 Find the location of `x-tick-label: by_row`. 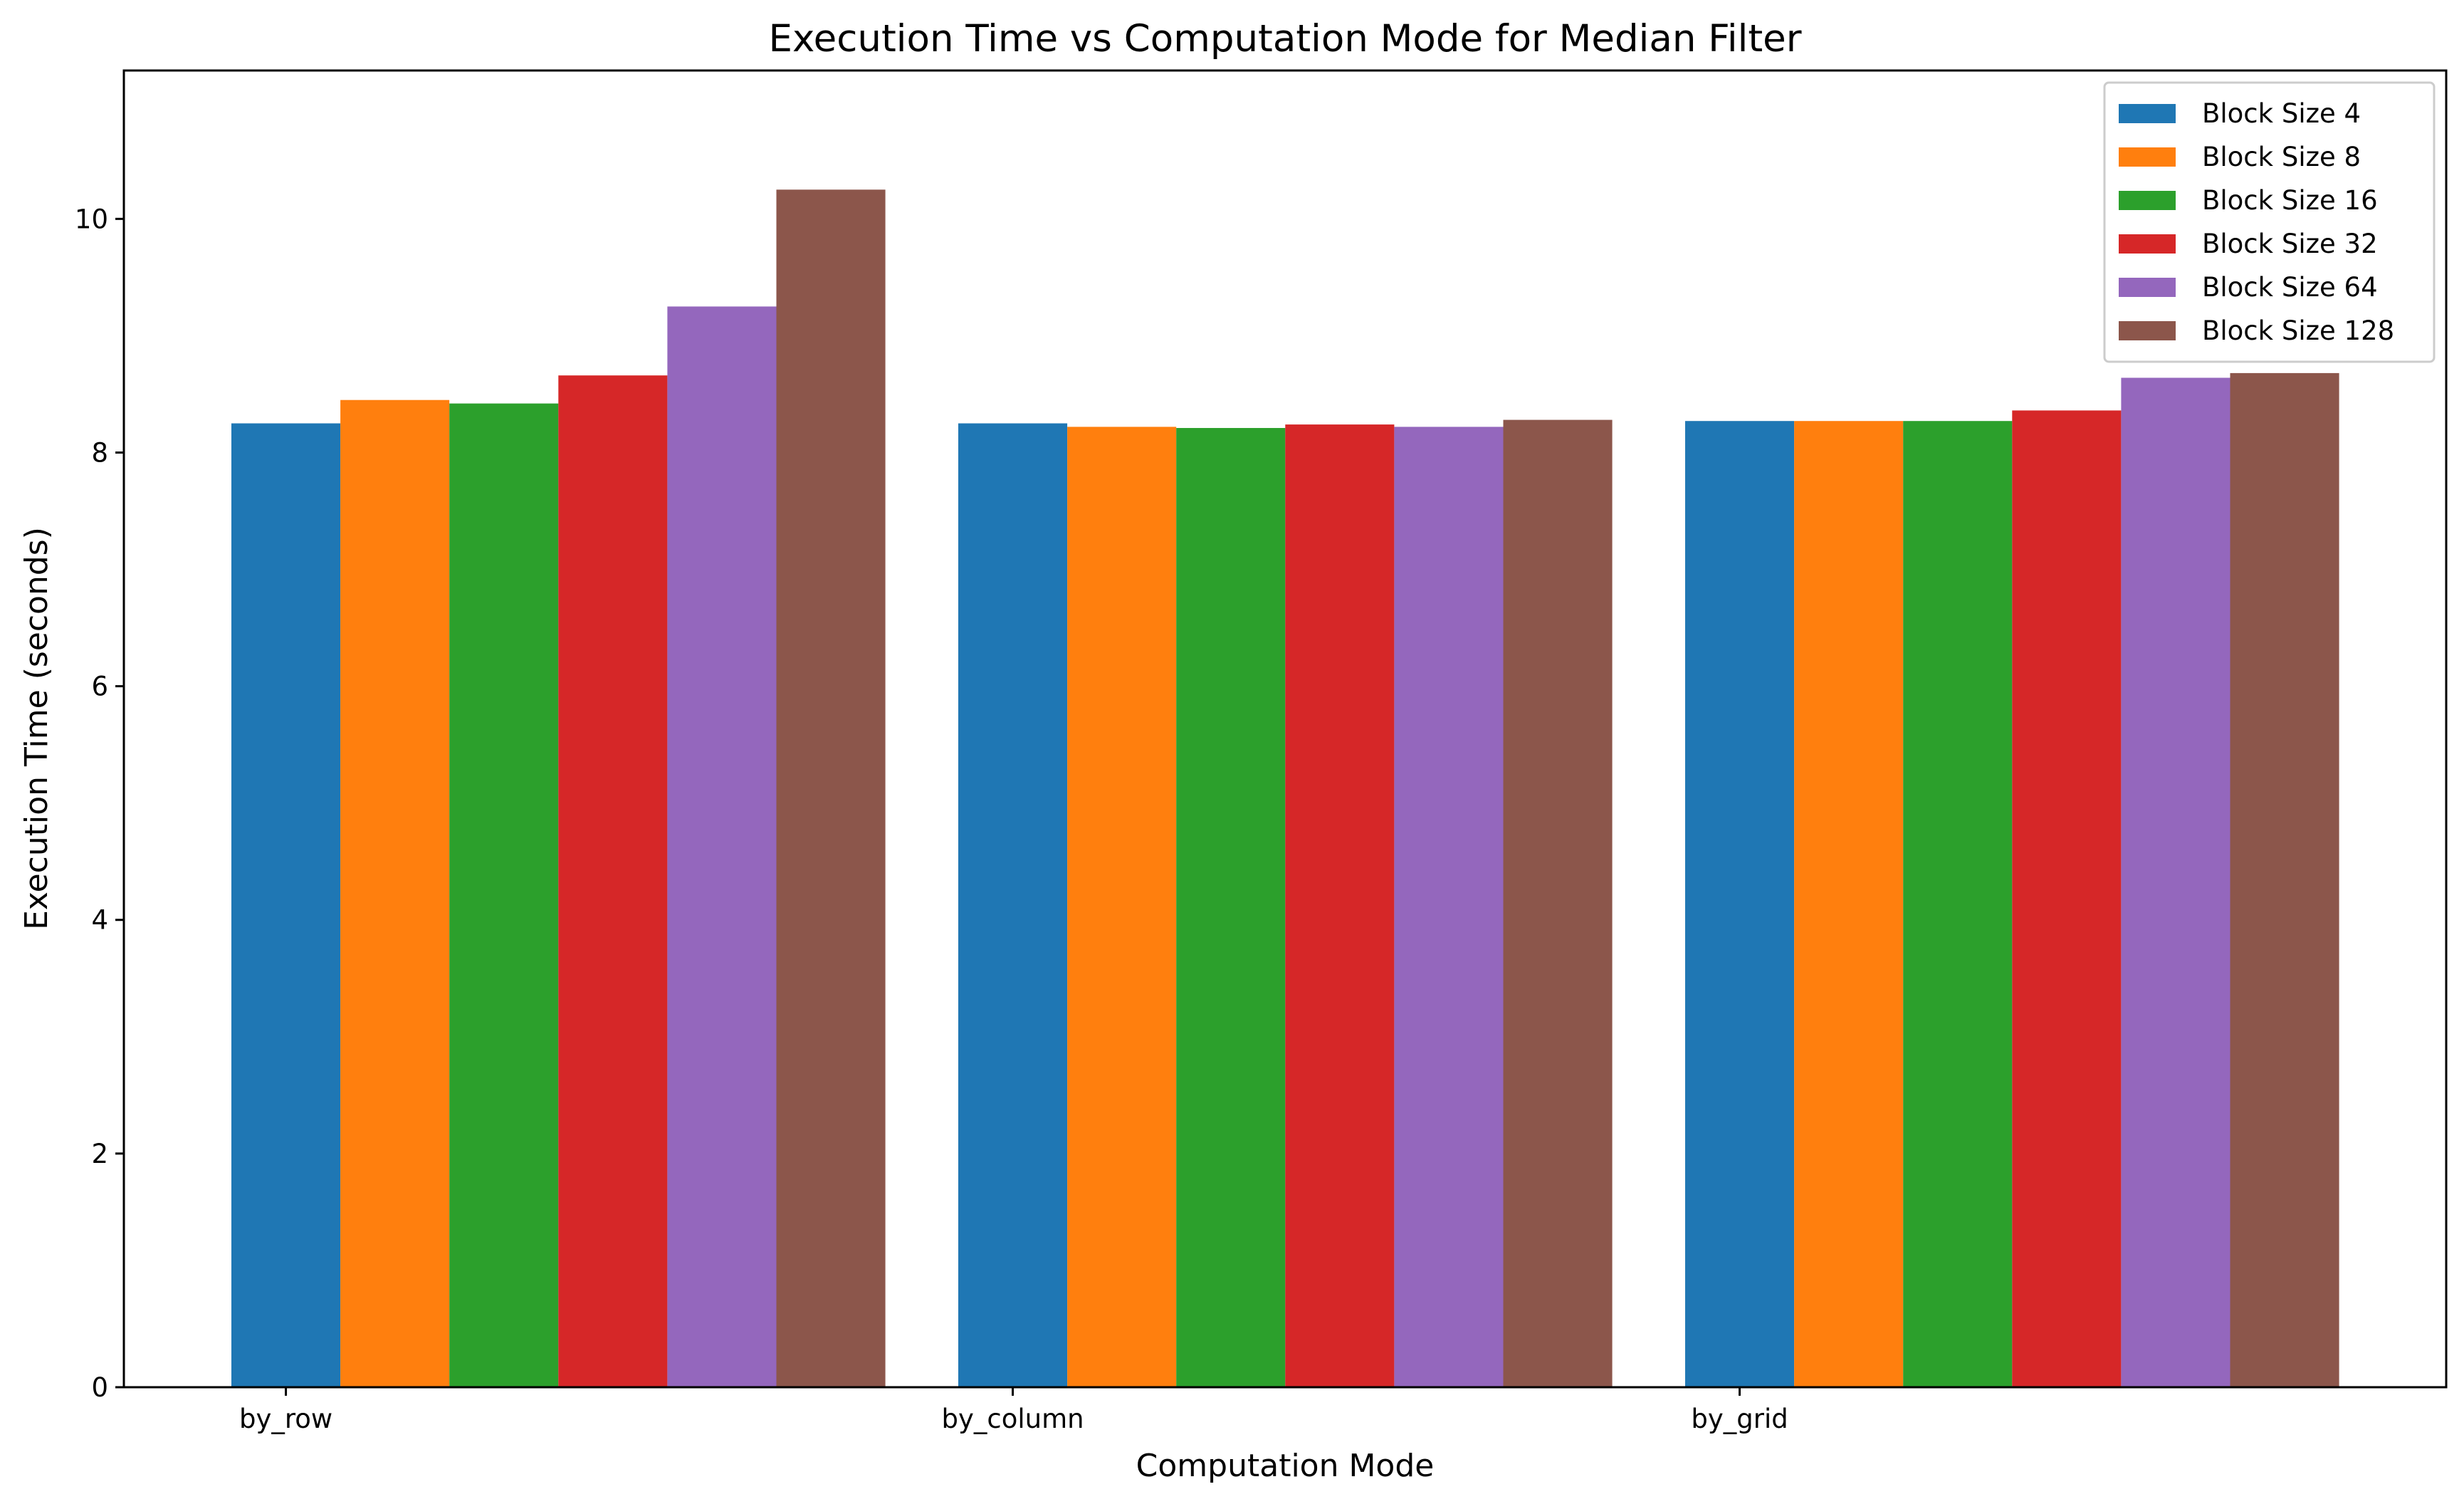

x-tick-label: by_row is located at coordinates (285, 1419).